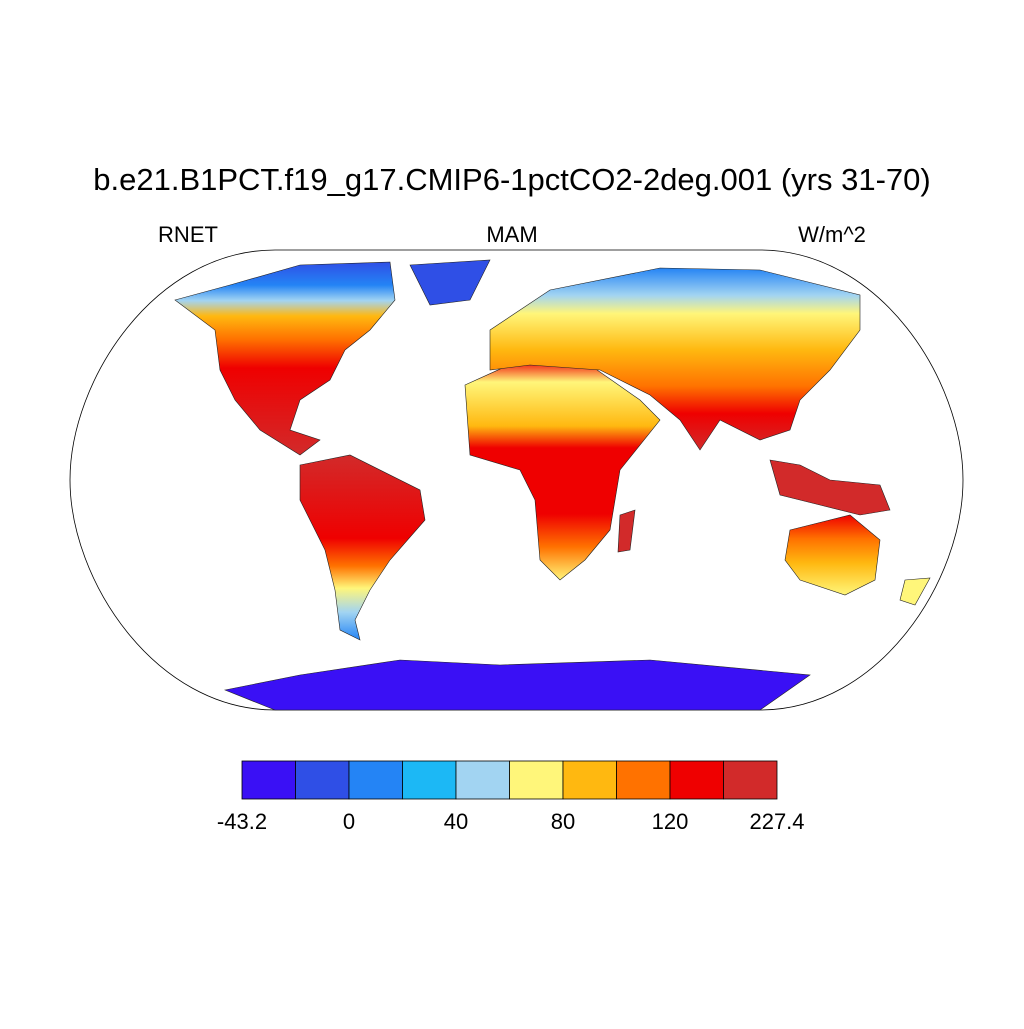  Describe the element at coordinates (562, 470) in the screenshot. I see `africa` at that location.